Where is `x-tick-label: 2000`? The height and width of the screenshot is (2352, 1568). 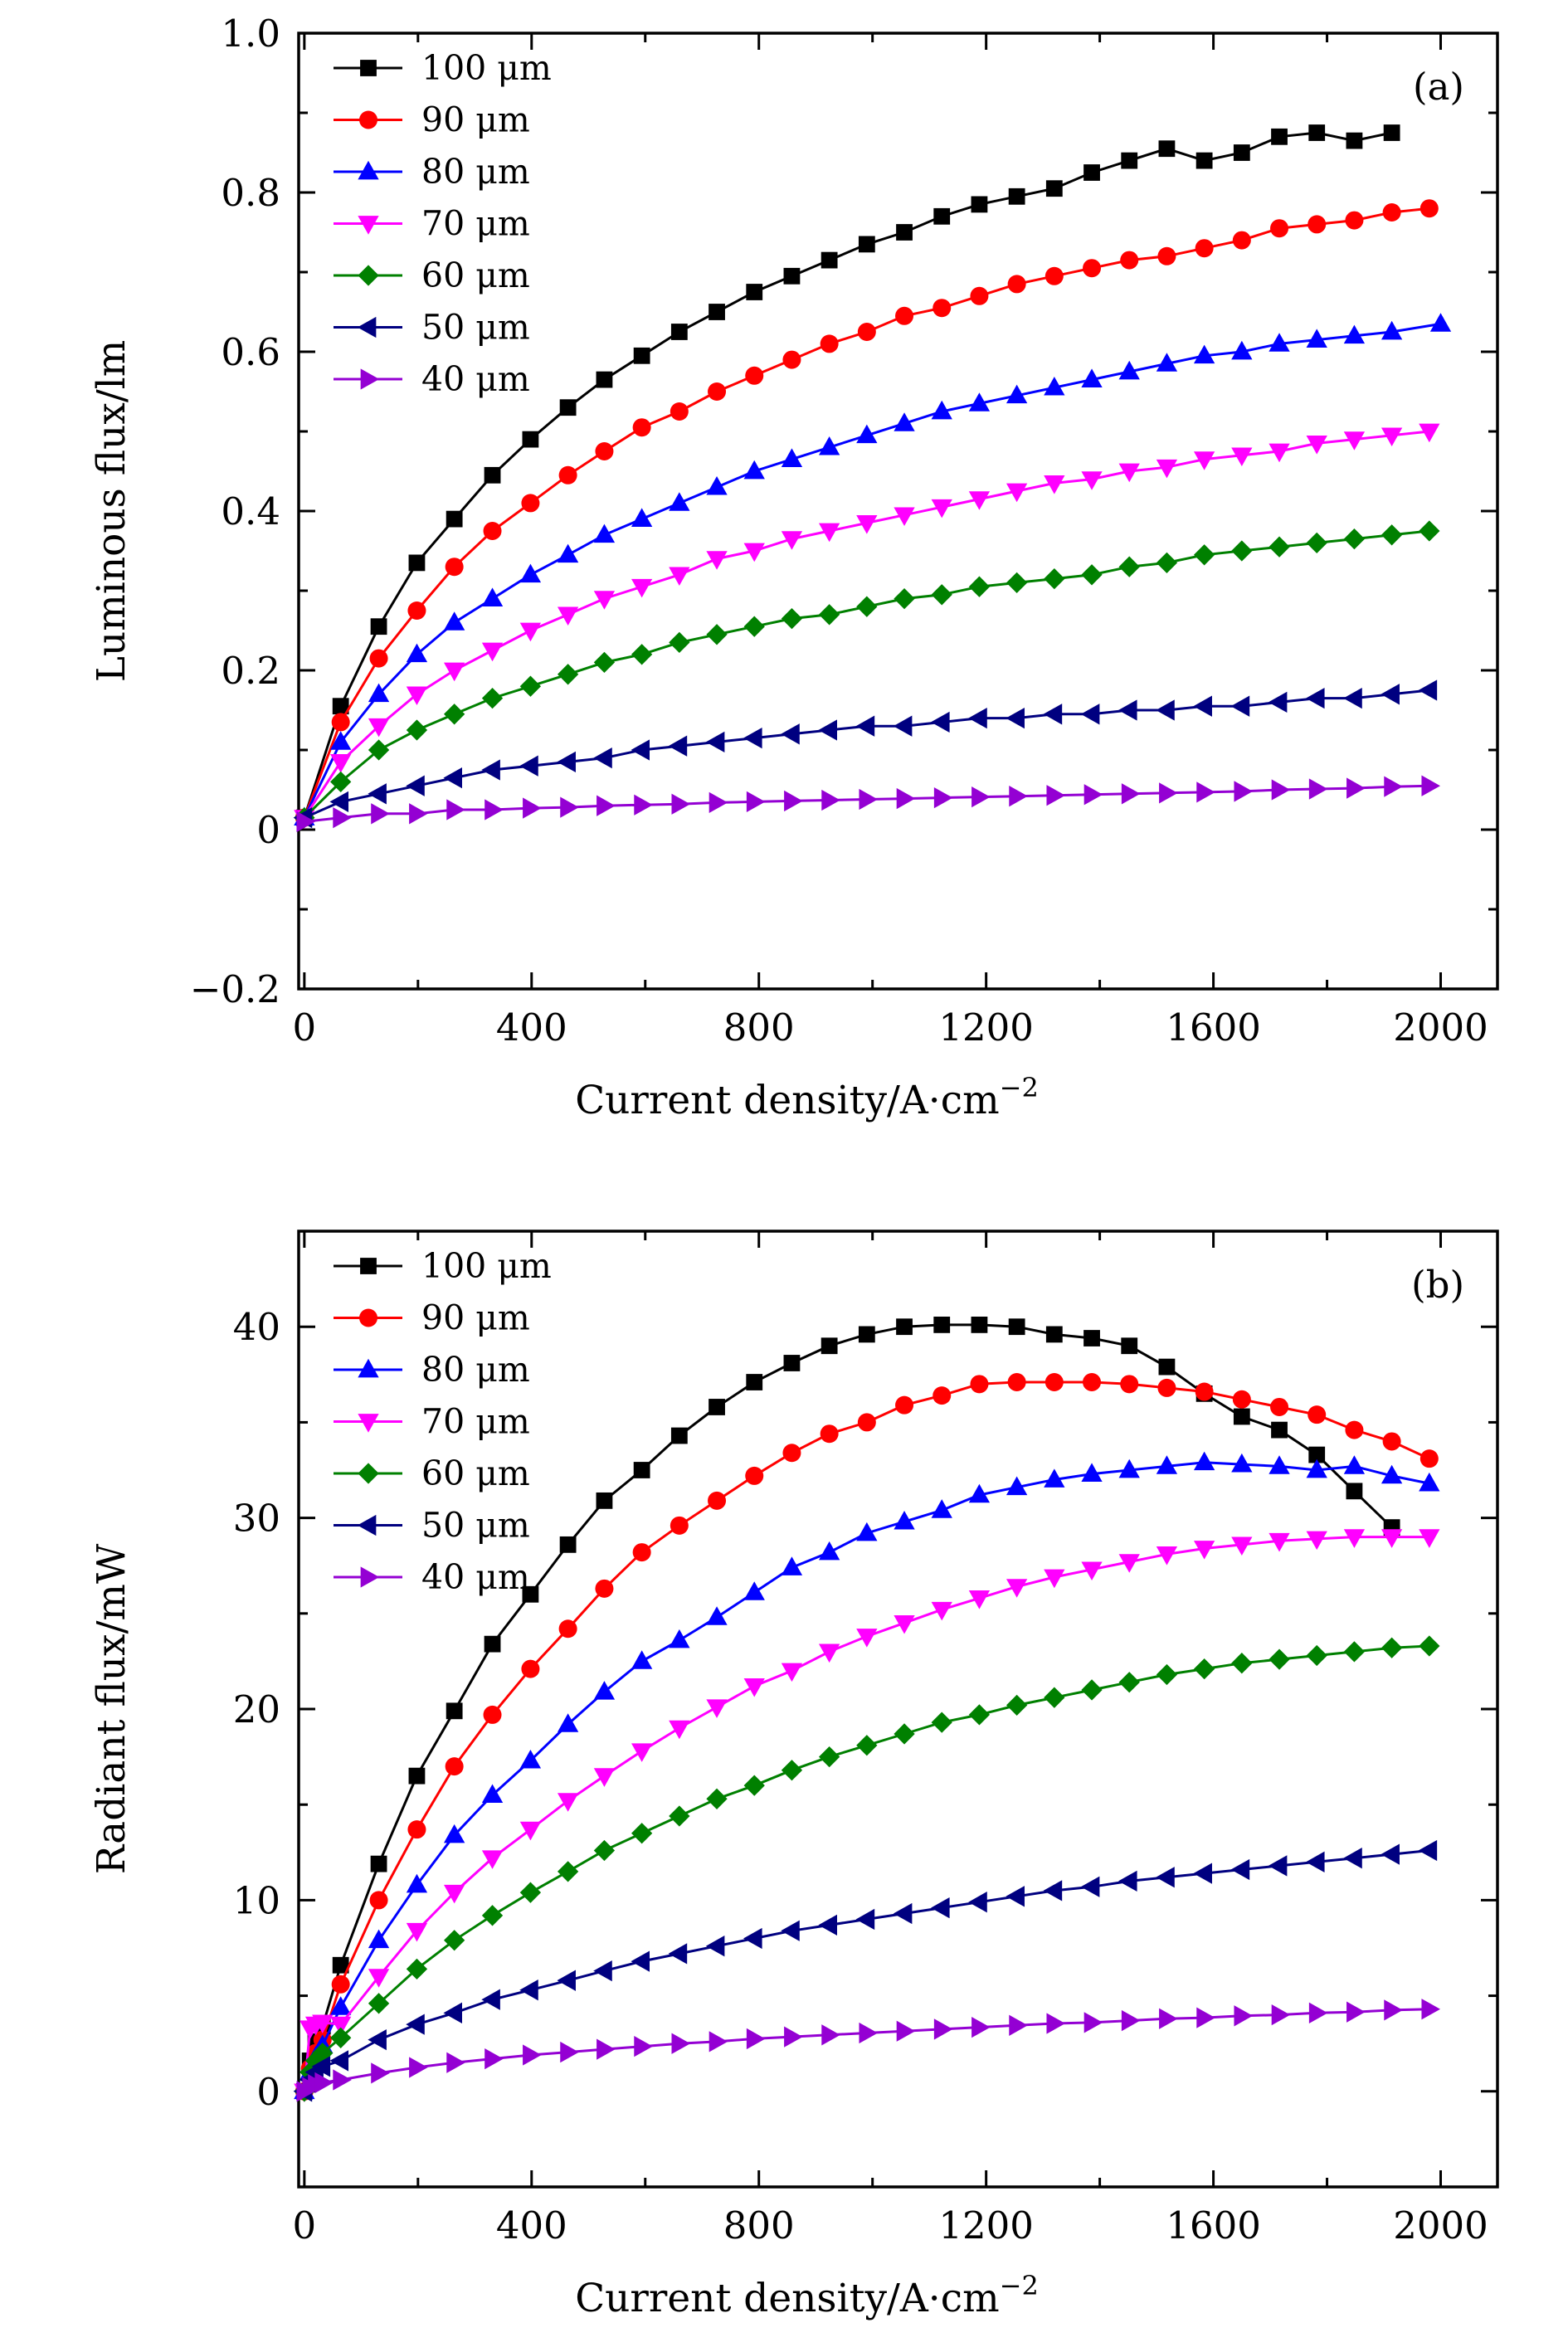
x-tick-label: 2000 is located at coordinates (1440, 2225).